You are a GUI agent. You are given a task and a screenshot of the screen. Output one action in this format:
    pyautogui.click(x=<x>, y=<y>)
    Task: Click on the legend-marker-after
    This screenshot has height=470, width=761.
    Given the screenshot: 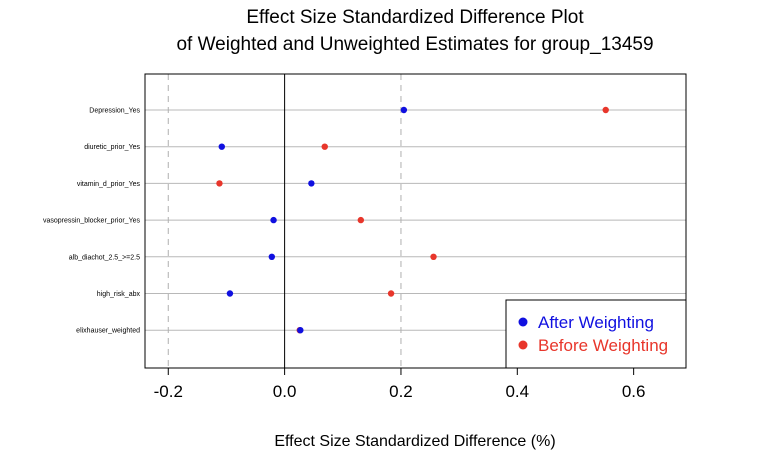 What is the action you would take?
    pyautogui.click(x=523, y=322)
    